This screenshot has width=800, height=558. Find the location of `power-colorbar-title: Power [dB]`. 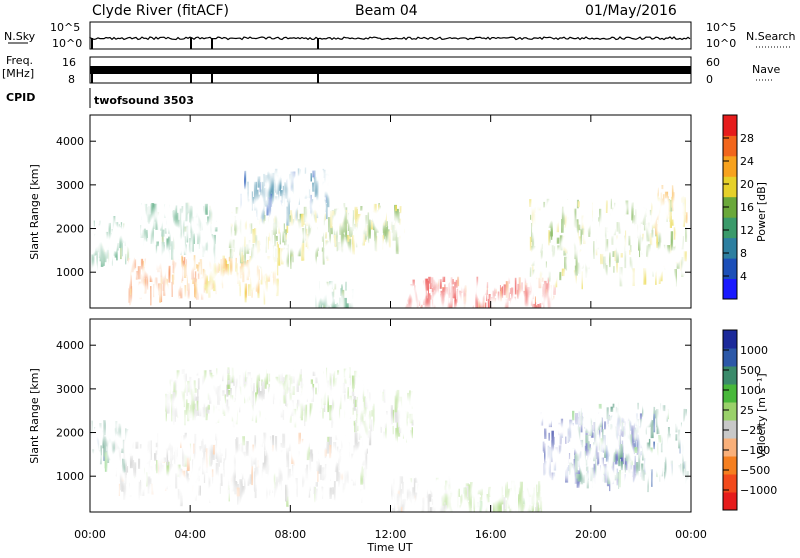

power-colorbar-title: Power [dB] is located at coordinates (761, 212).